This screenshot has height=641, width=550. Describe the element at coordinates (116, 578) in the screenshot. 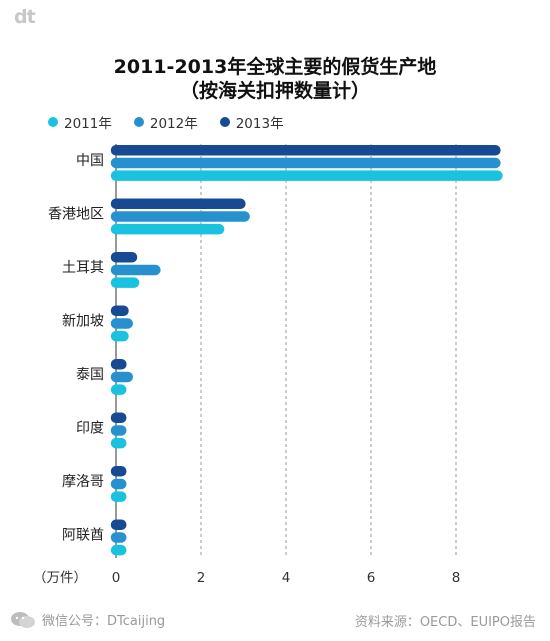

I see `x-tick-label-0: 0` at that location.